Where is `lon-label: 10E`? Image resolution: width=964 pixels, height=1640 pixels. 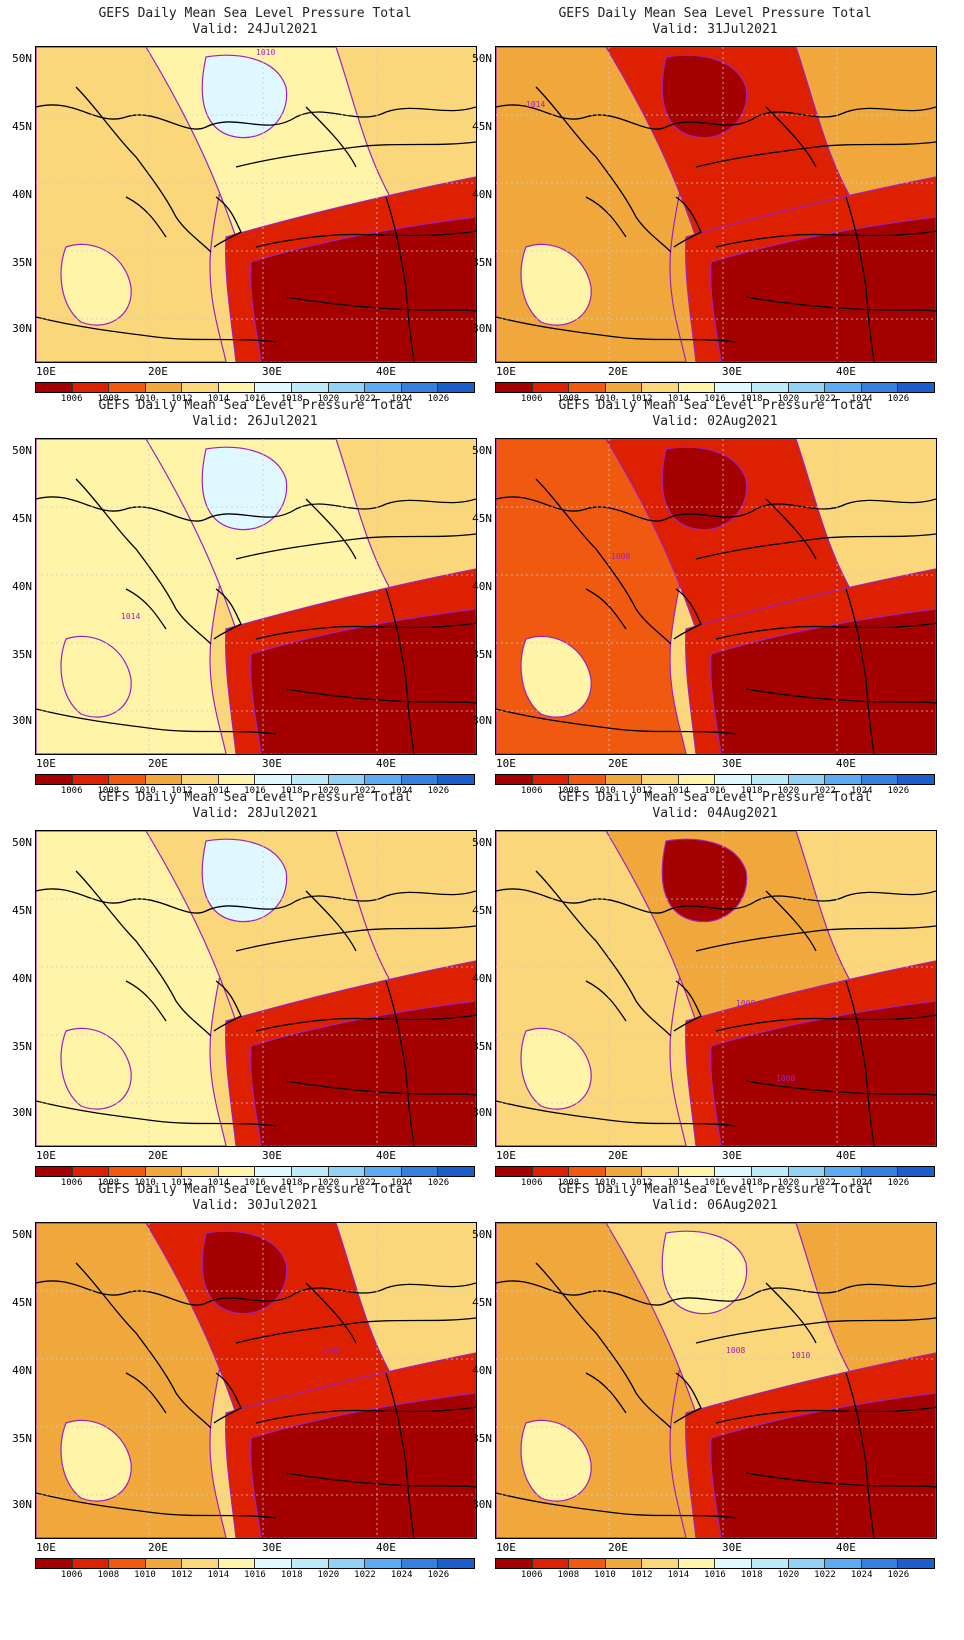 lon-label: 10E is located at coordinates (506, 371).